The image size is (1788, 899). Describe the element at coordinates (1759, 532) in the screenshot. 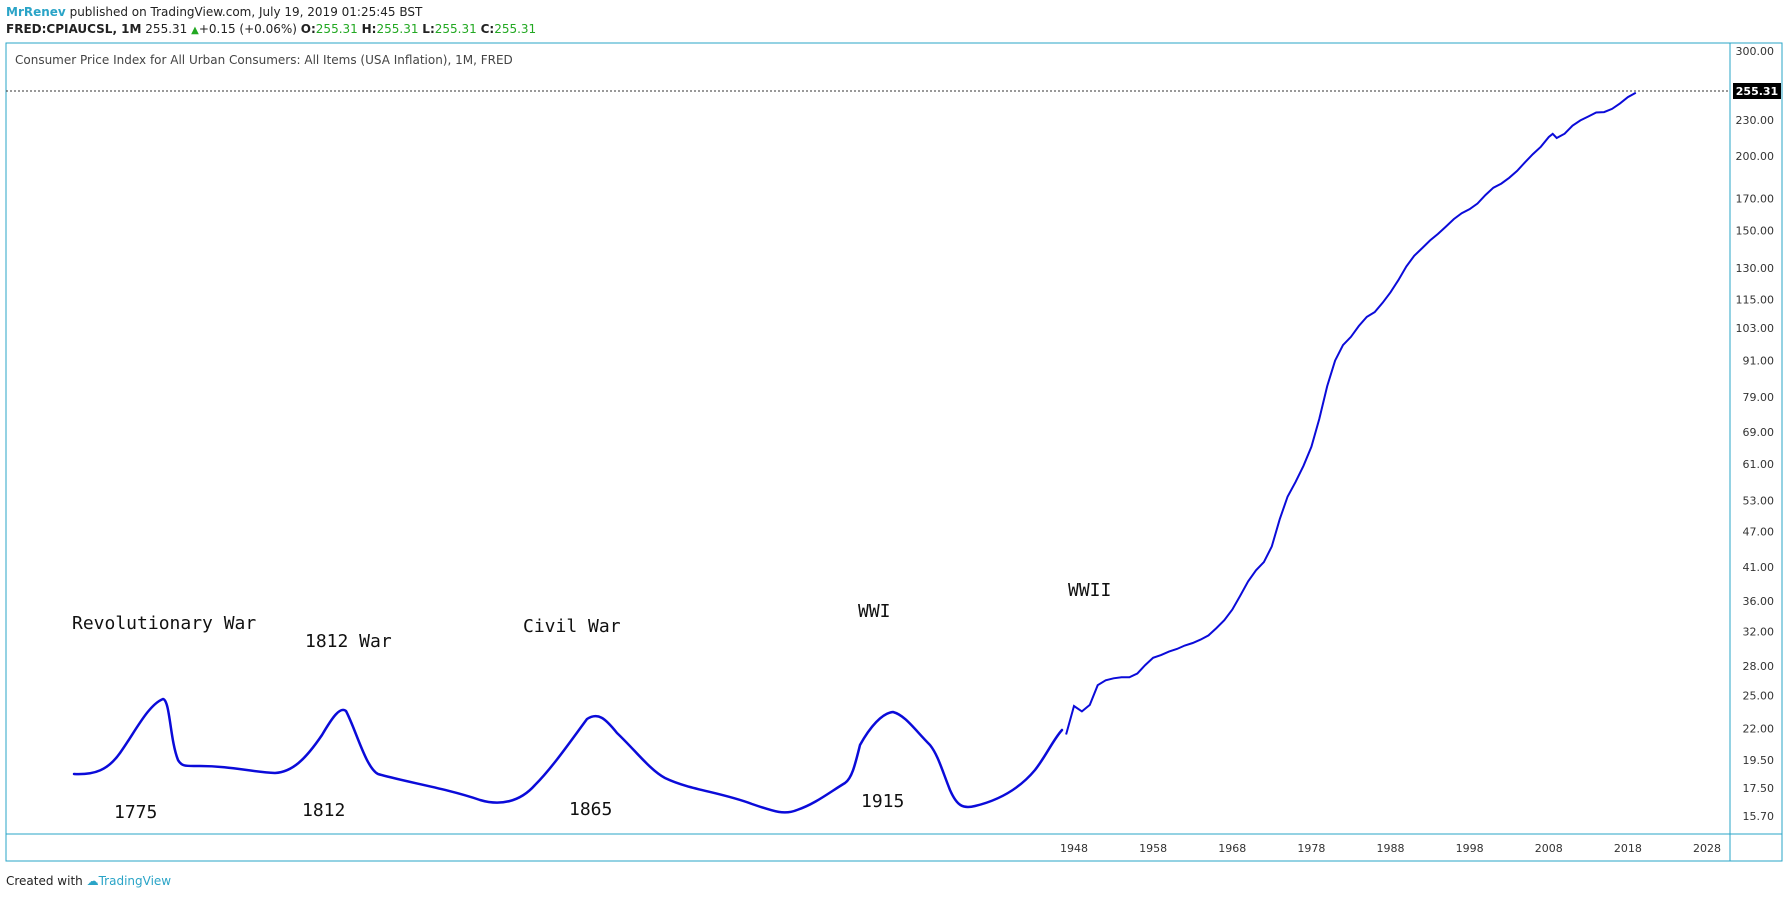

I see `y-tick-label: 47.00` at that location.